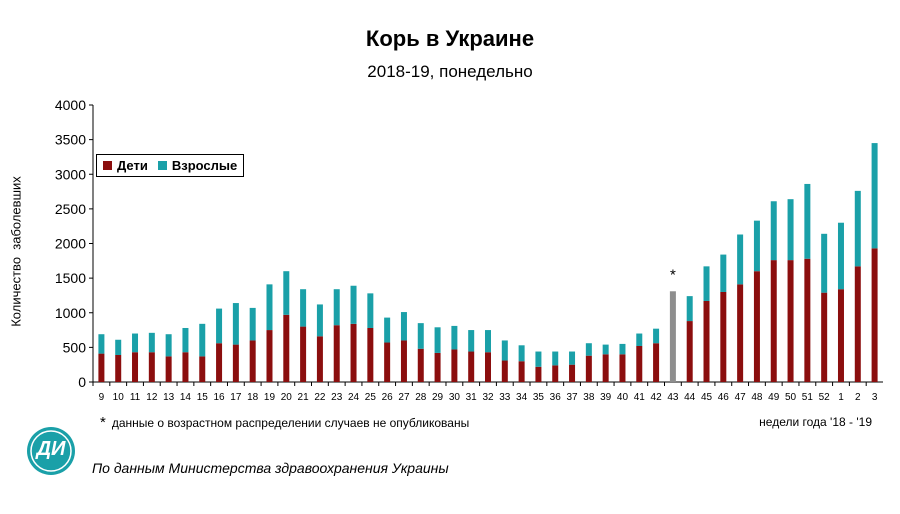 The height and width of the screenshot is (514, 900). Describe the element at coordinates (82, 382) in the screenshot. I see `y-tick-label: 0` at that location.